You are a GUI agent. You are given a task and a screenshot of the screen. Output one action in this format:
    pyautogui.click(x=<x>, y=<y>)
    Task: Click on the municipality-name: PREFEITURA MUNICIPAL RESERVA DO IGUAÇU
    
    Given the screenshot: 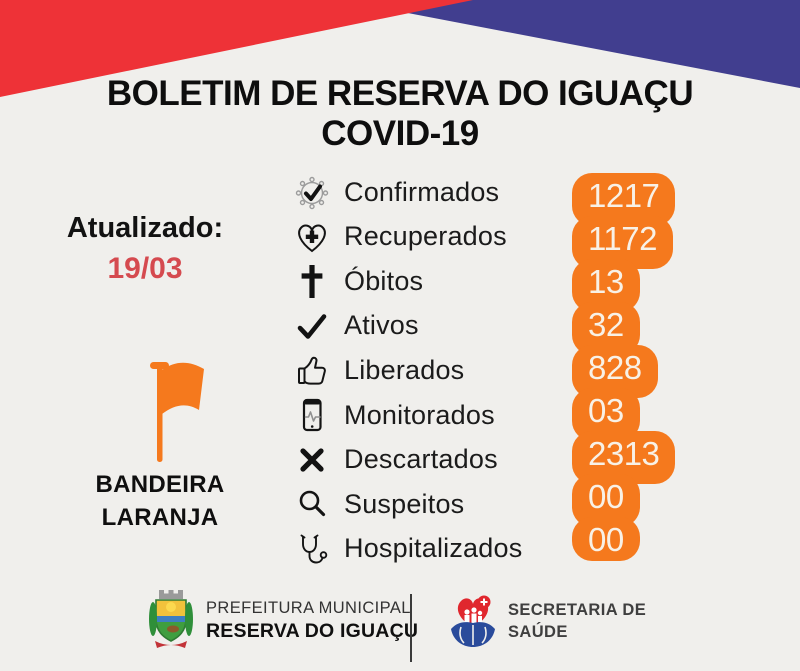 What is the action you would take?
    pyautogui.click(x=312, y=621)
    